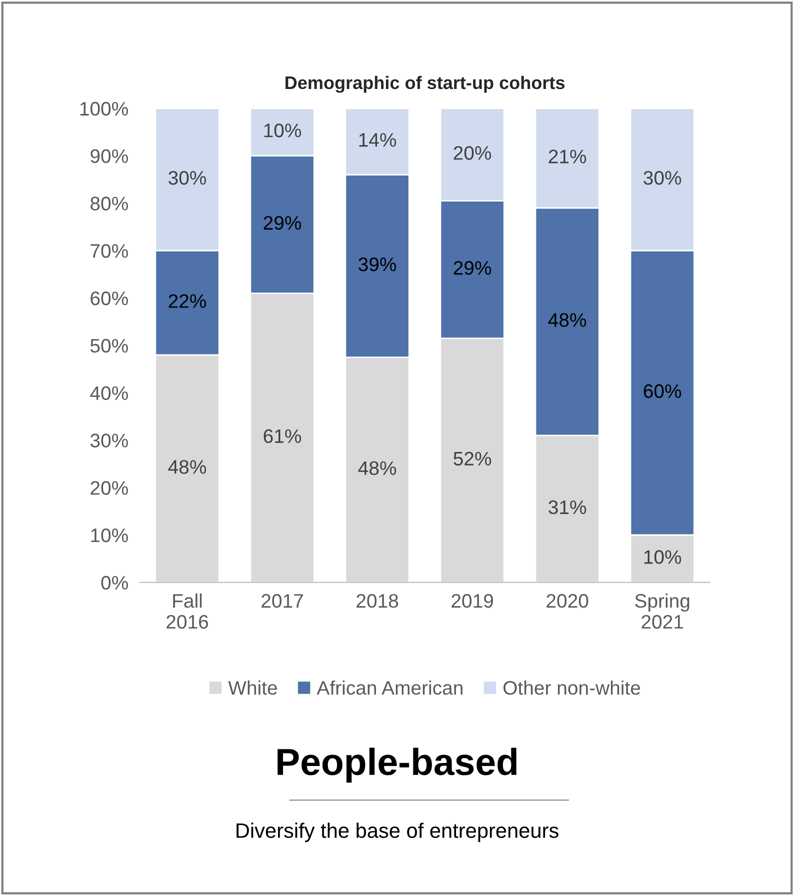  Describe the element at coordinates (109, 203) in the screenshot. I see `y-tick-label: 80%` at that location.